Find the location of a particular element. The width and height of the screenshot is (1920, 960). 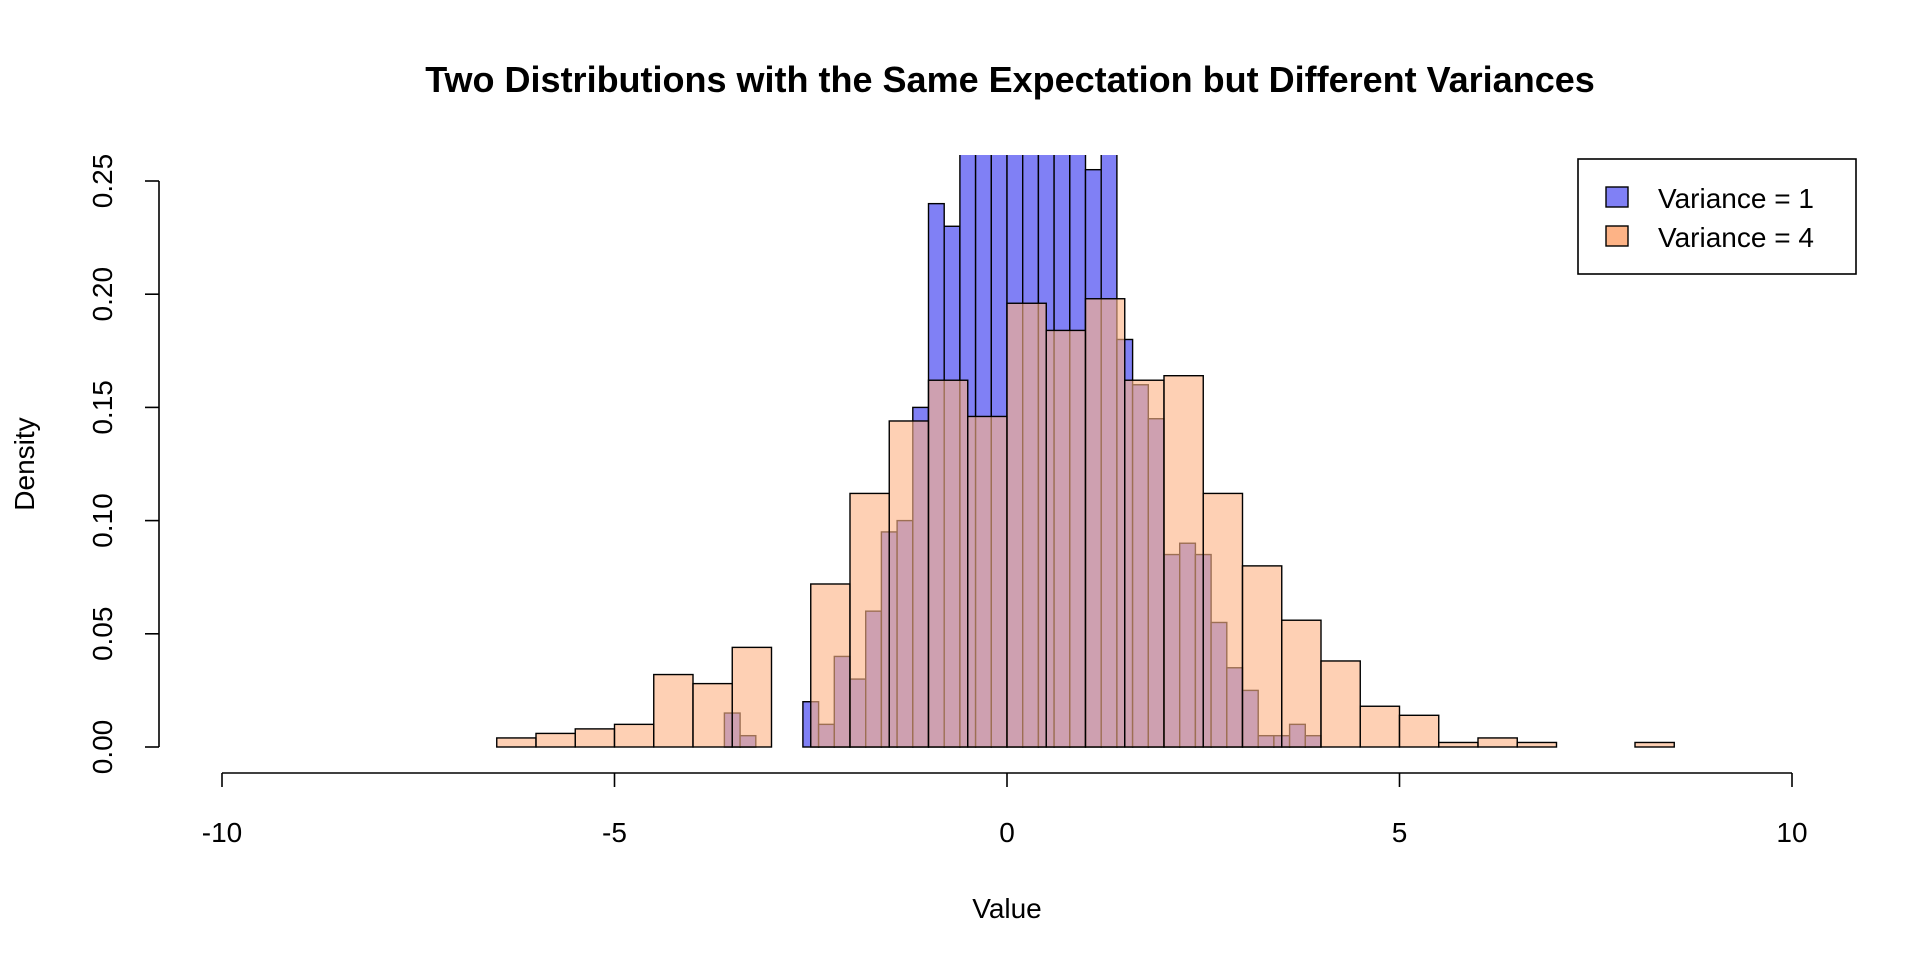

legend-label-variance-1: Variance = 1 is located at coordinates (1736, 198).